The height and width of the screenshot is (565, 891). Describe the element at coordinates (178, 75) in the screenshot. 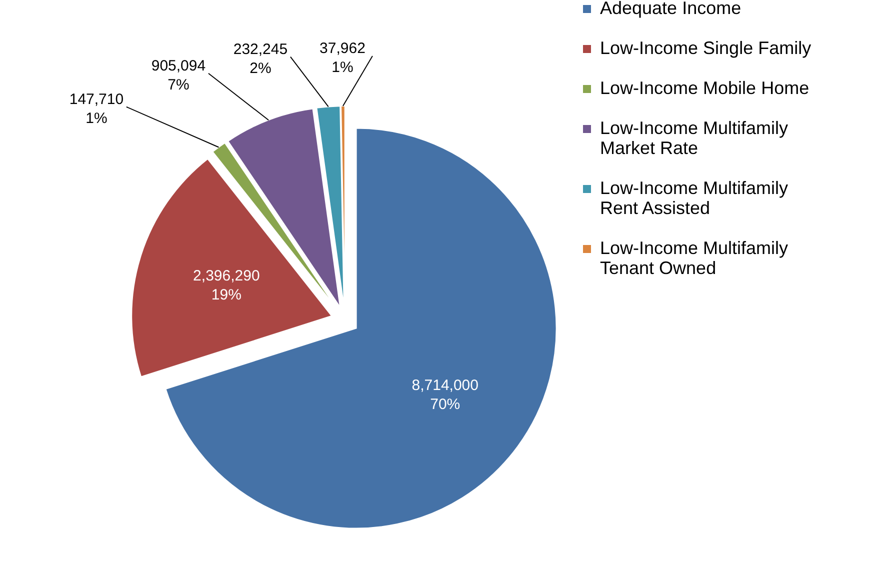

I see `data-label: 905,094 7%` at that location.